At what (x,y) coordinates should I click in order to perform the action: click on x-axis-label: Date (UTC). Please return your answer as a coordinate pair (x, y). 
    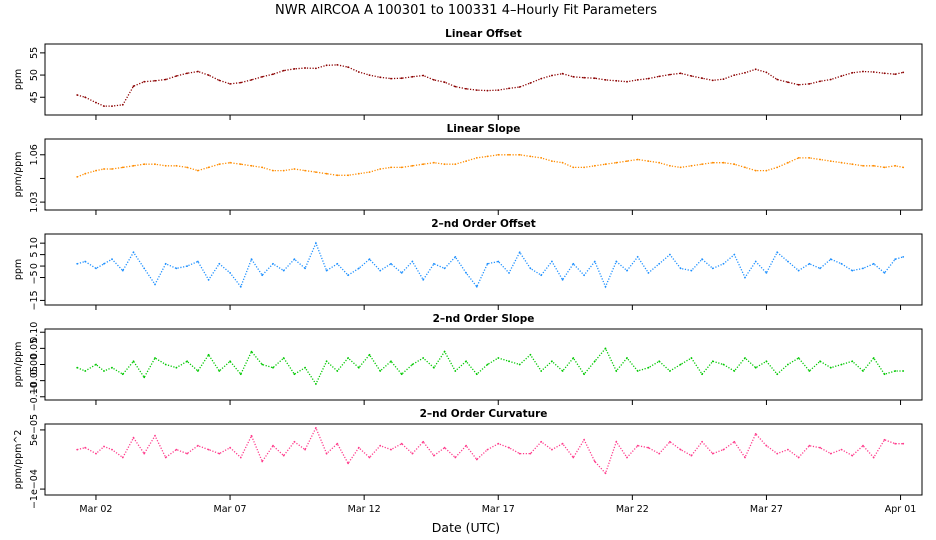
    Looking at the image, I should click on (466, 527).